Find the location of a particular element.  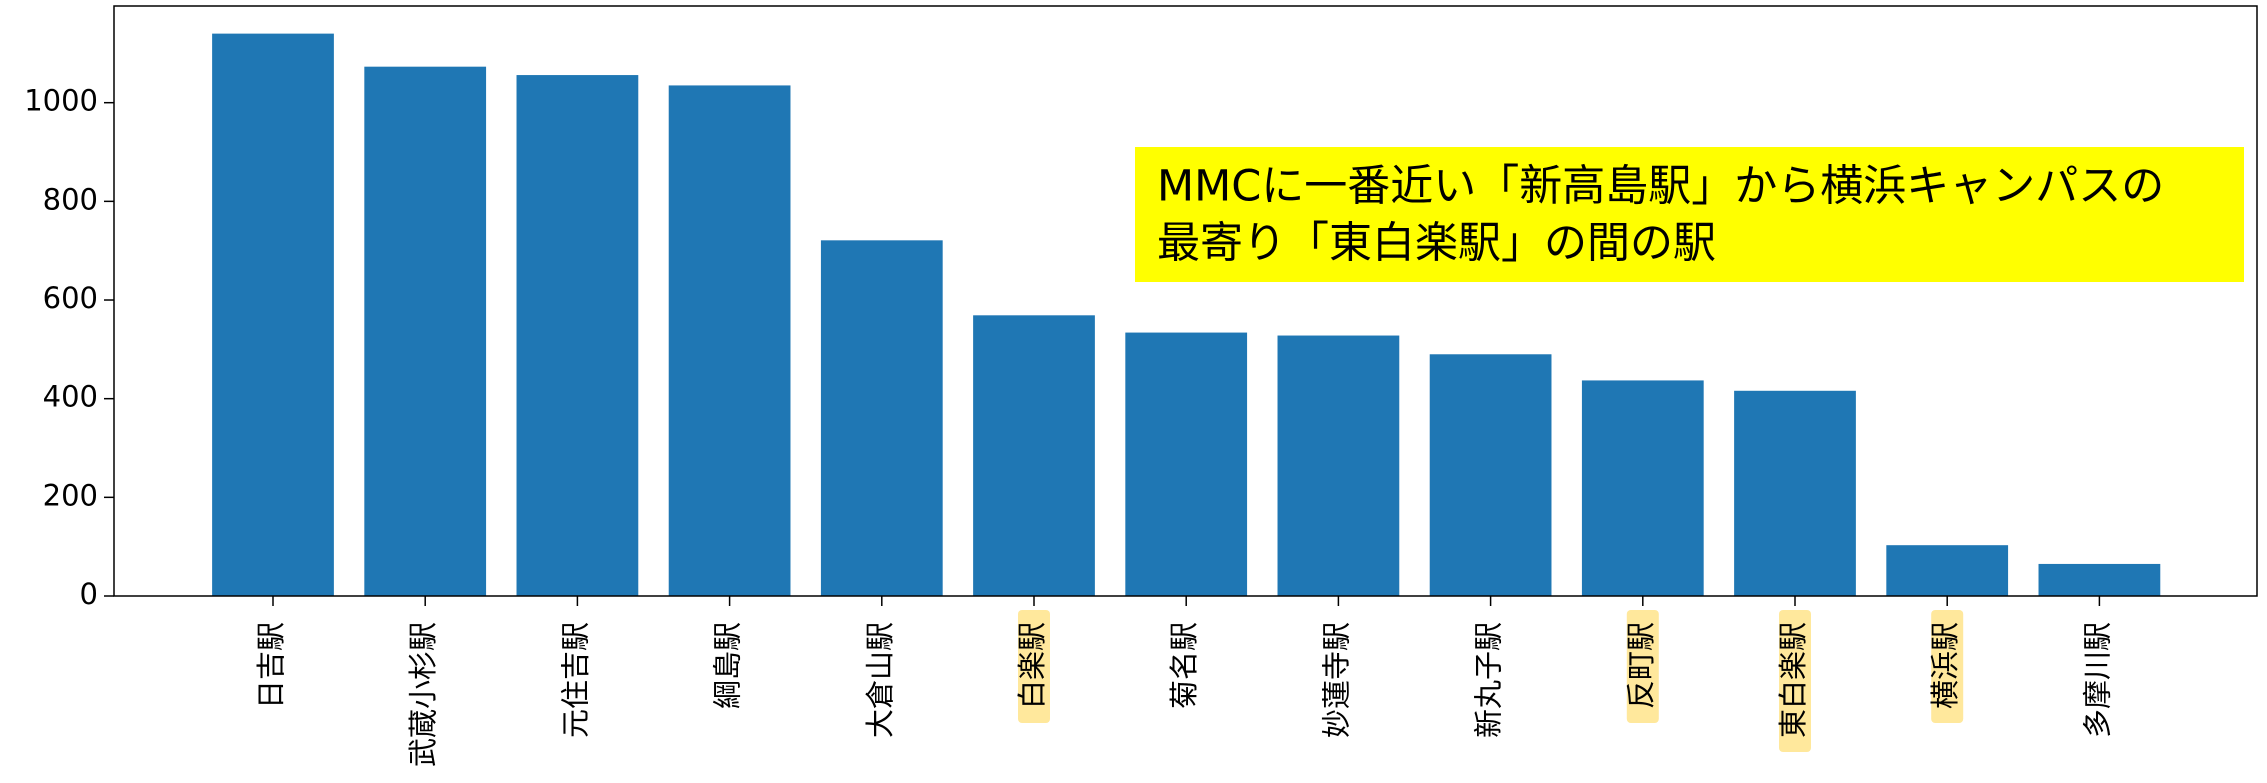

x-tick-label: 東白楽駅 is located at coordinates (1793, 680).